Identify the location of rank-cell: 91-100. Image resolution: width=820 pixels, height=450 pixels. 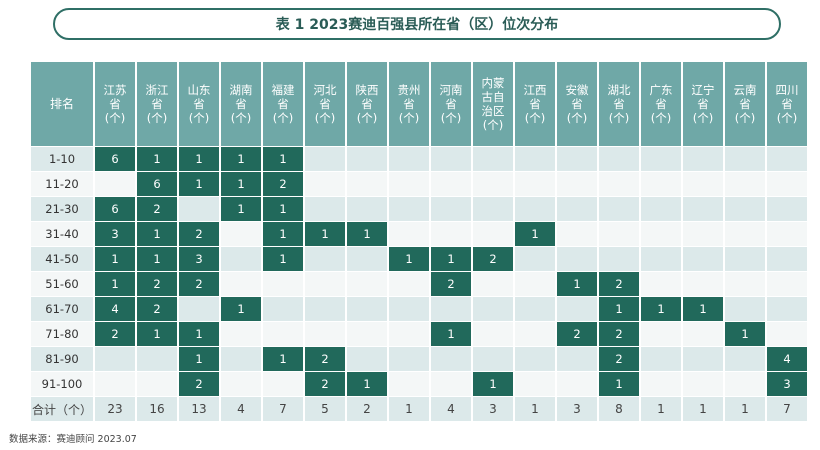
(62, 384).